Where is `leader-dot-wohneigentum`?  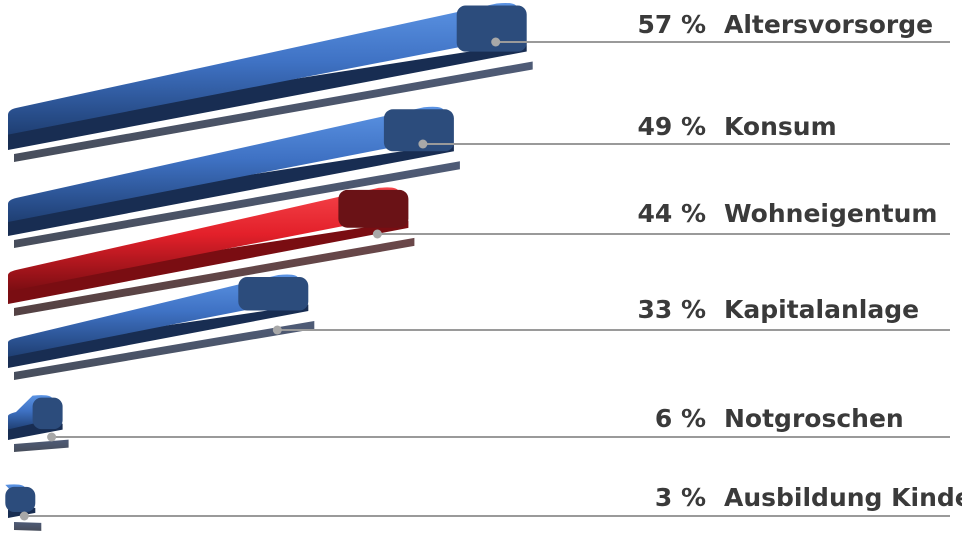 leader-dot-wohneigentum is located at coordinates (377, 234).